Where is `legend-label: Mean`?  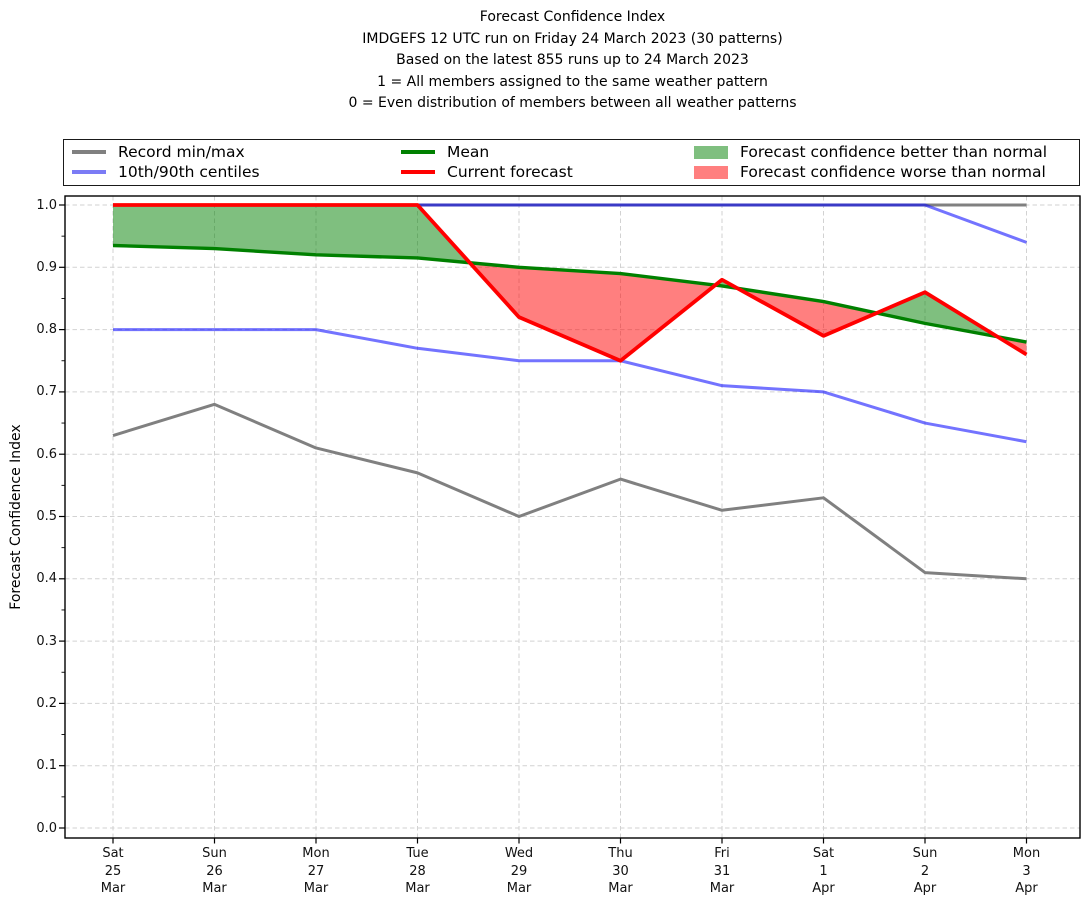
legend-label: Mean is located at coordinates (468, 152).